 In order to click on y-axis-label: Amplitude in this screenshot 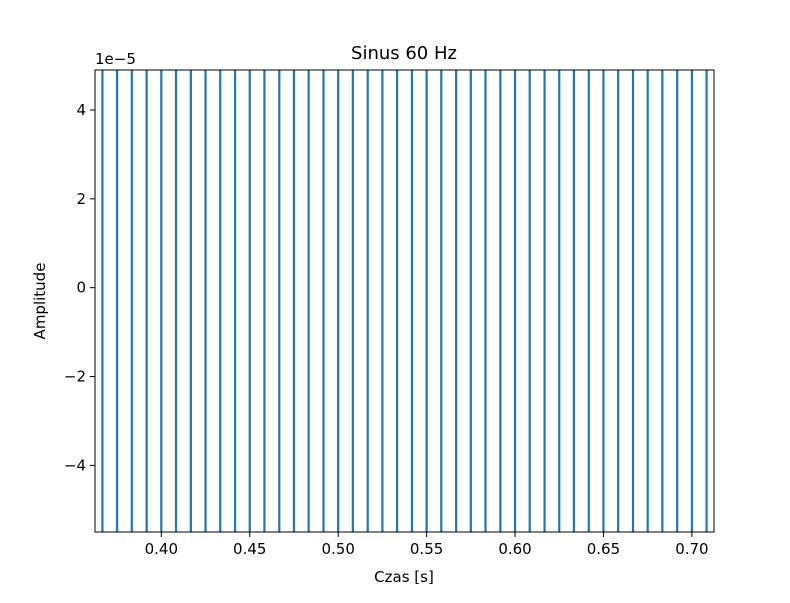, I will do `click(40, 301)`.